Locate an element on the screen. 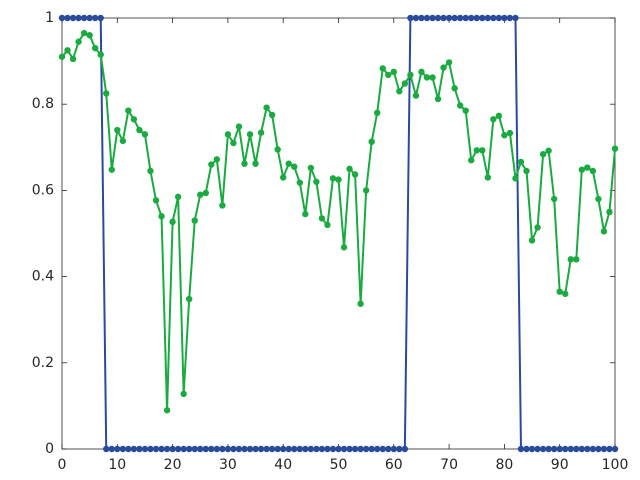 This screenshot has width=640, height=480. y-tick-label: 0.8 is located at coordinates (43, 104).